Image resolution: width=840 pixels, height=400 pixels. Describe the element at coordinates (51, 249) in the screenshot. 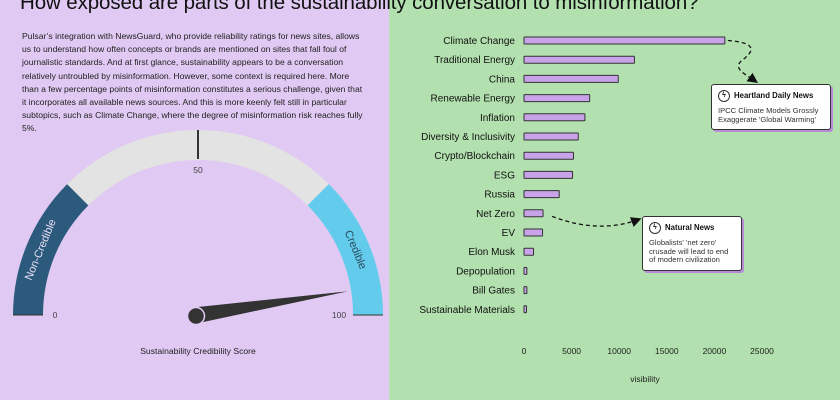

I see `gauge-band-non-credible` at that location.